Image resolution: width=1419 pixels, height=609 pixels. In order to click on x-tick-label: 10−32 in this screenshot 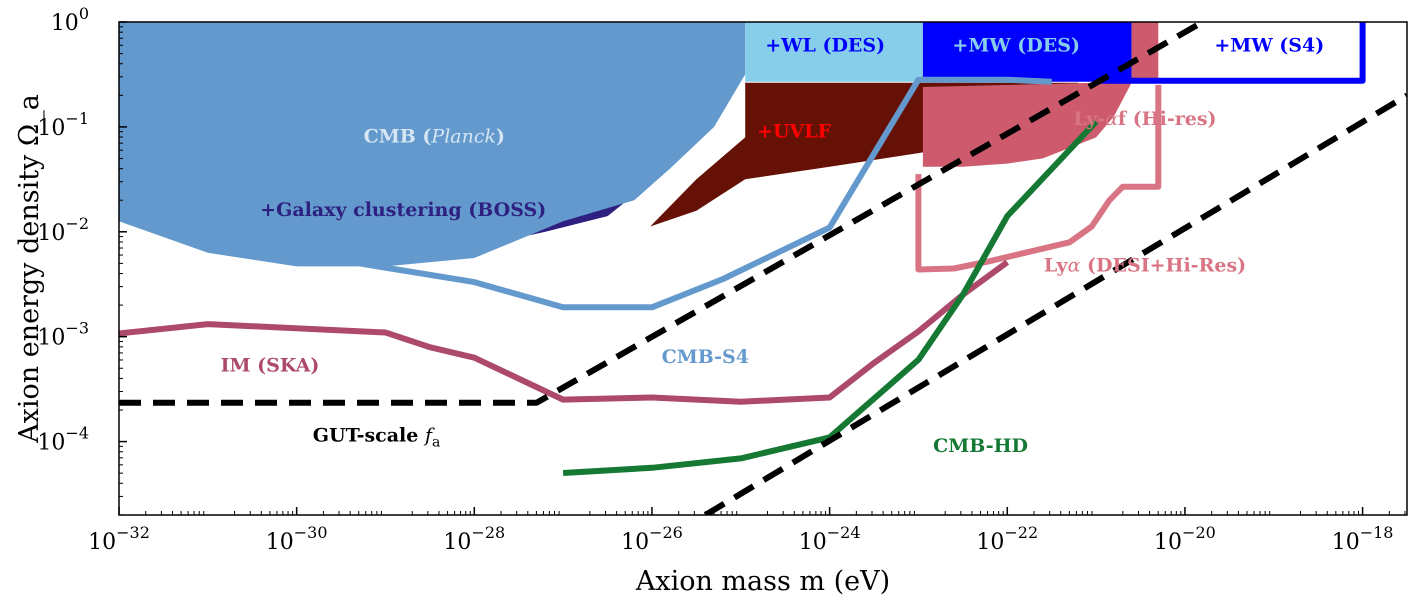, I will do `click(119, 539)`.